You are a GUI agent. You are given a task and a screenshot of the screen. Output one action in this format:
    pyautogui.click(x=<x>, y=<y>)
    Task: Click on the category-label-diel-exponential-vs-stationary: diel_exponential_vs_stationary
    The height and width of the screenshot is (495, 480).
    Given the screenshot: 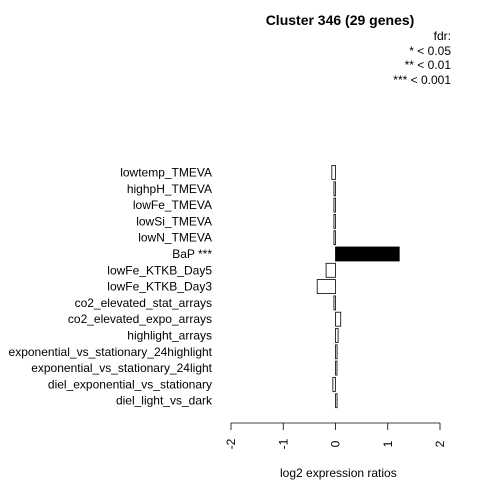 What is the action you would take?
    pyautogui.click(x=130, y=384)
    